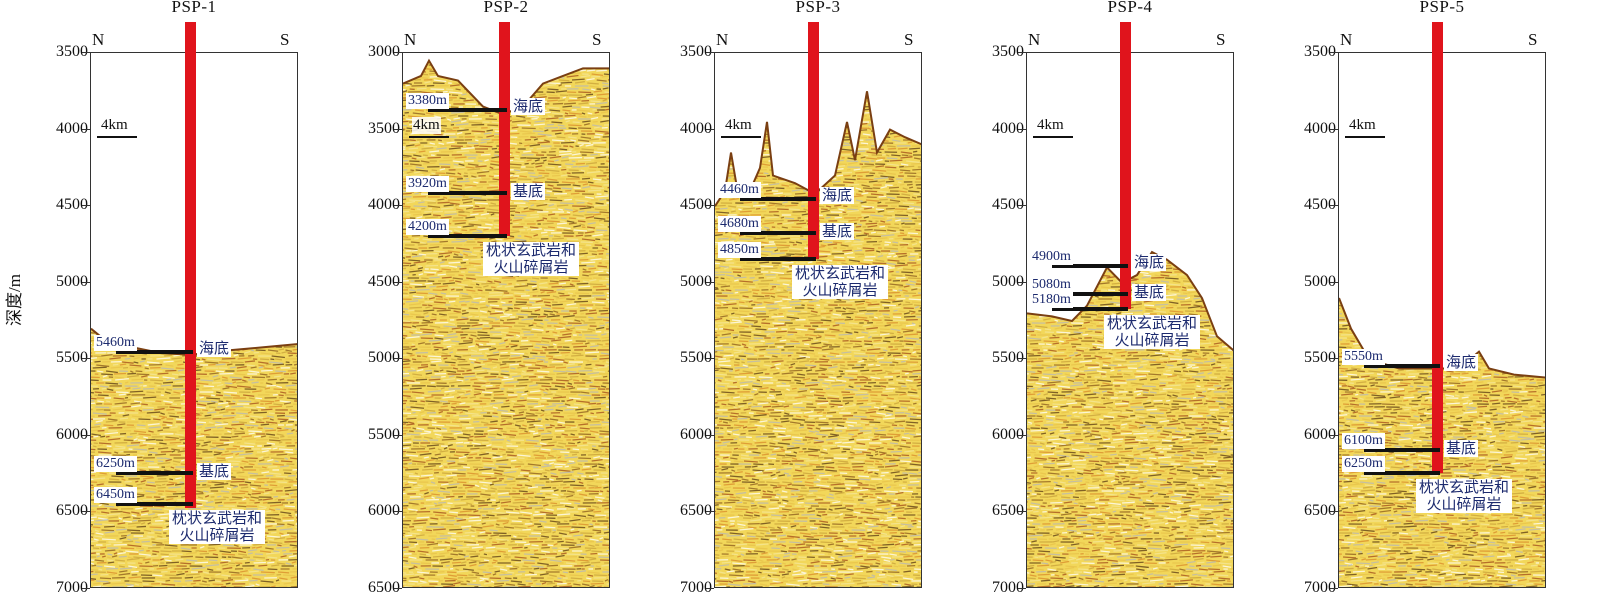  What do you see at coordinates (427, 101) in the screenshot?
I see `depth-label: 3380m` at bounding box center [427, 101].